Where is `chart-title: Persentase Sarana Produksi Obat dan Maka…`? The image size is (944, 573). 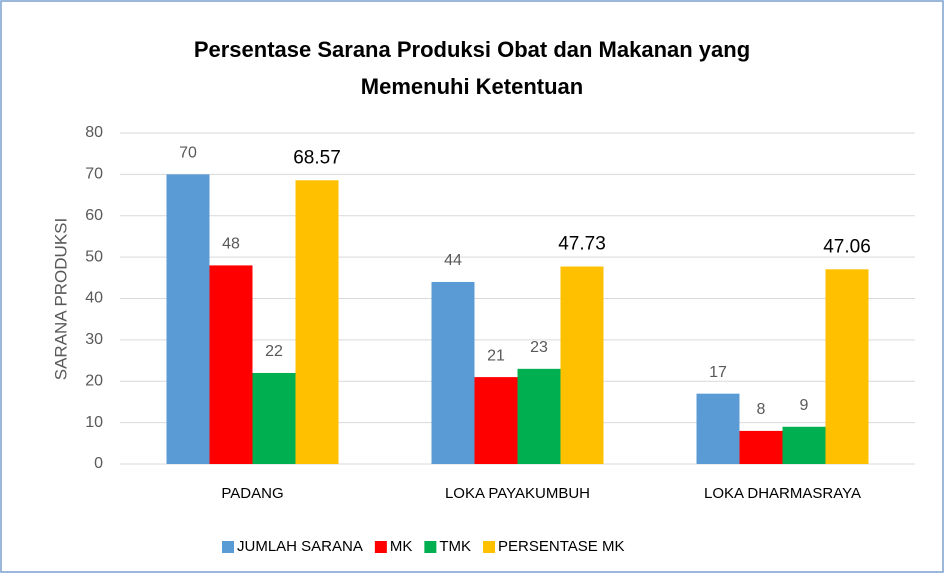
chart-title: Persentase Sarana Produksi Obat dan Maka… is located at coordinates (472, 49).